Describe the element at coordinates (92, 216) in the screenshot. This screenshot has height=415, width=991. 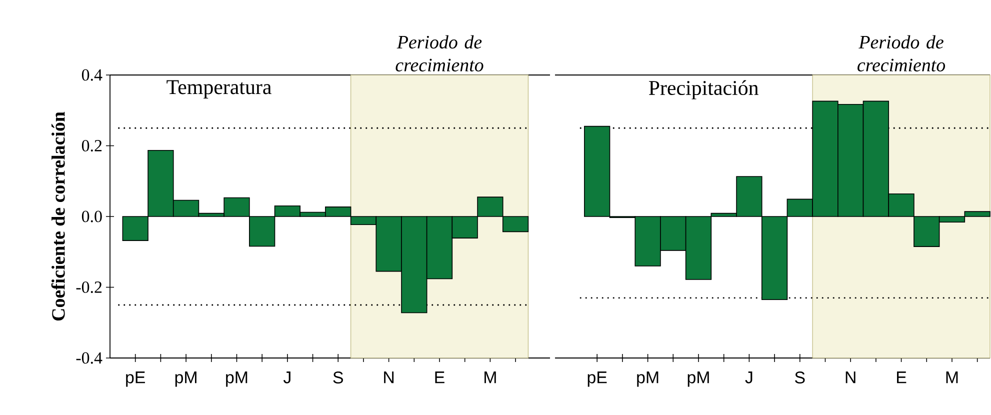
I see `y-tick-label: 0.0` at that location.